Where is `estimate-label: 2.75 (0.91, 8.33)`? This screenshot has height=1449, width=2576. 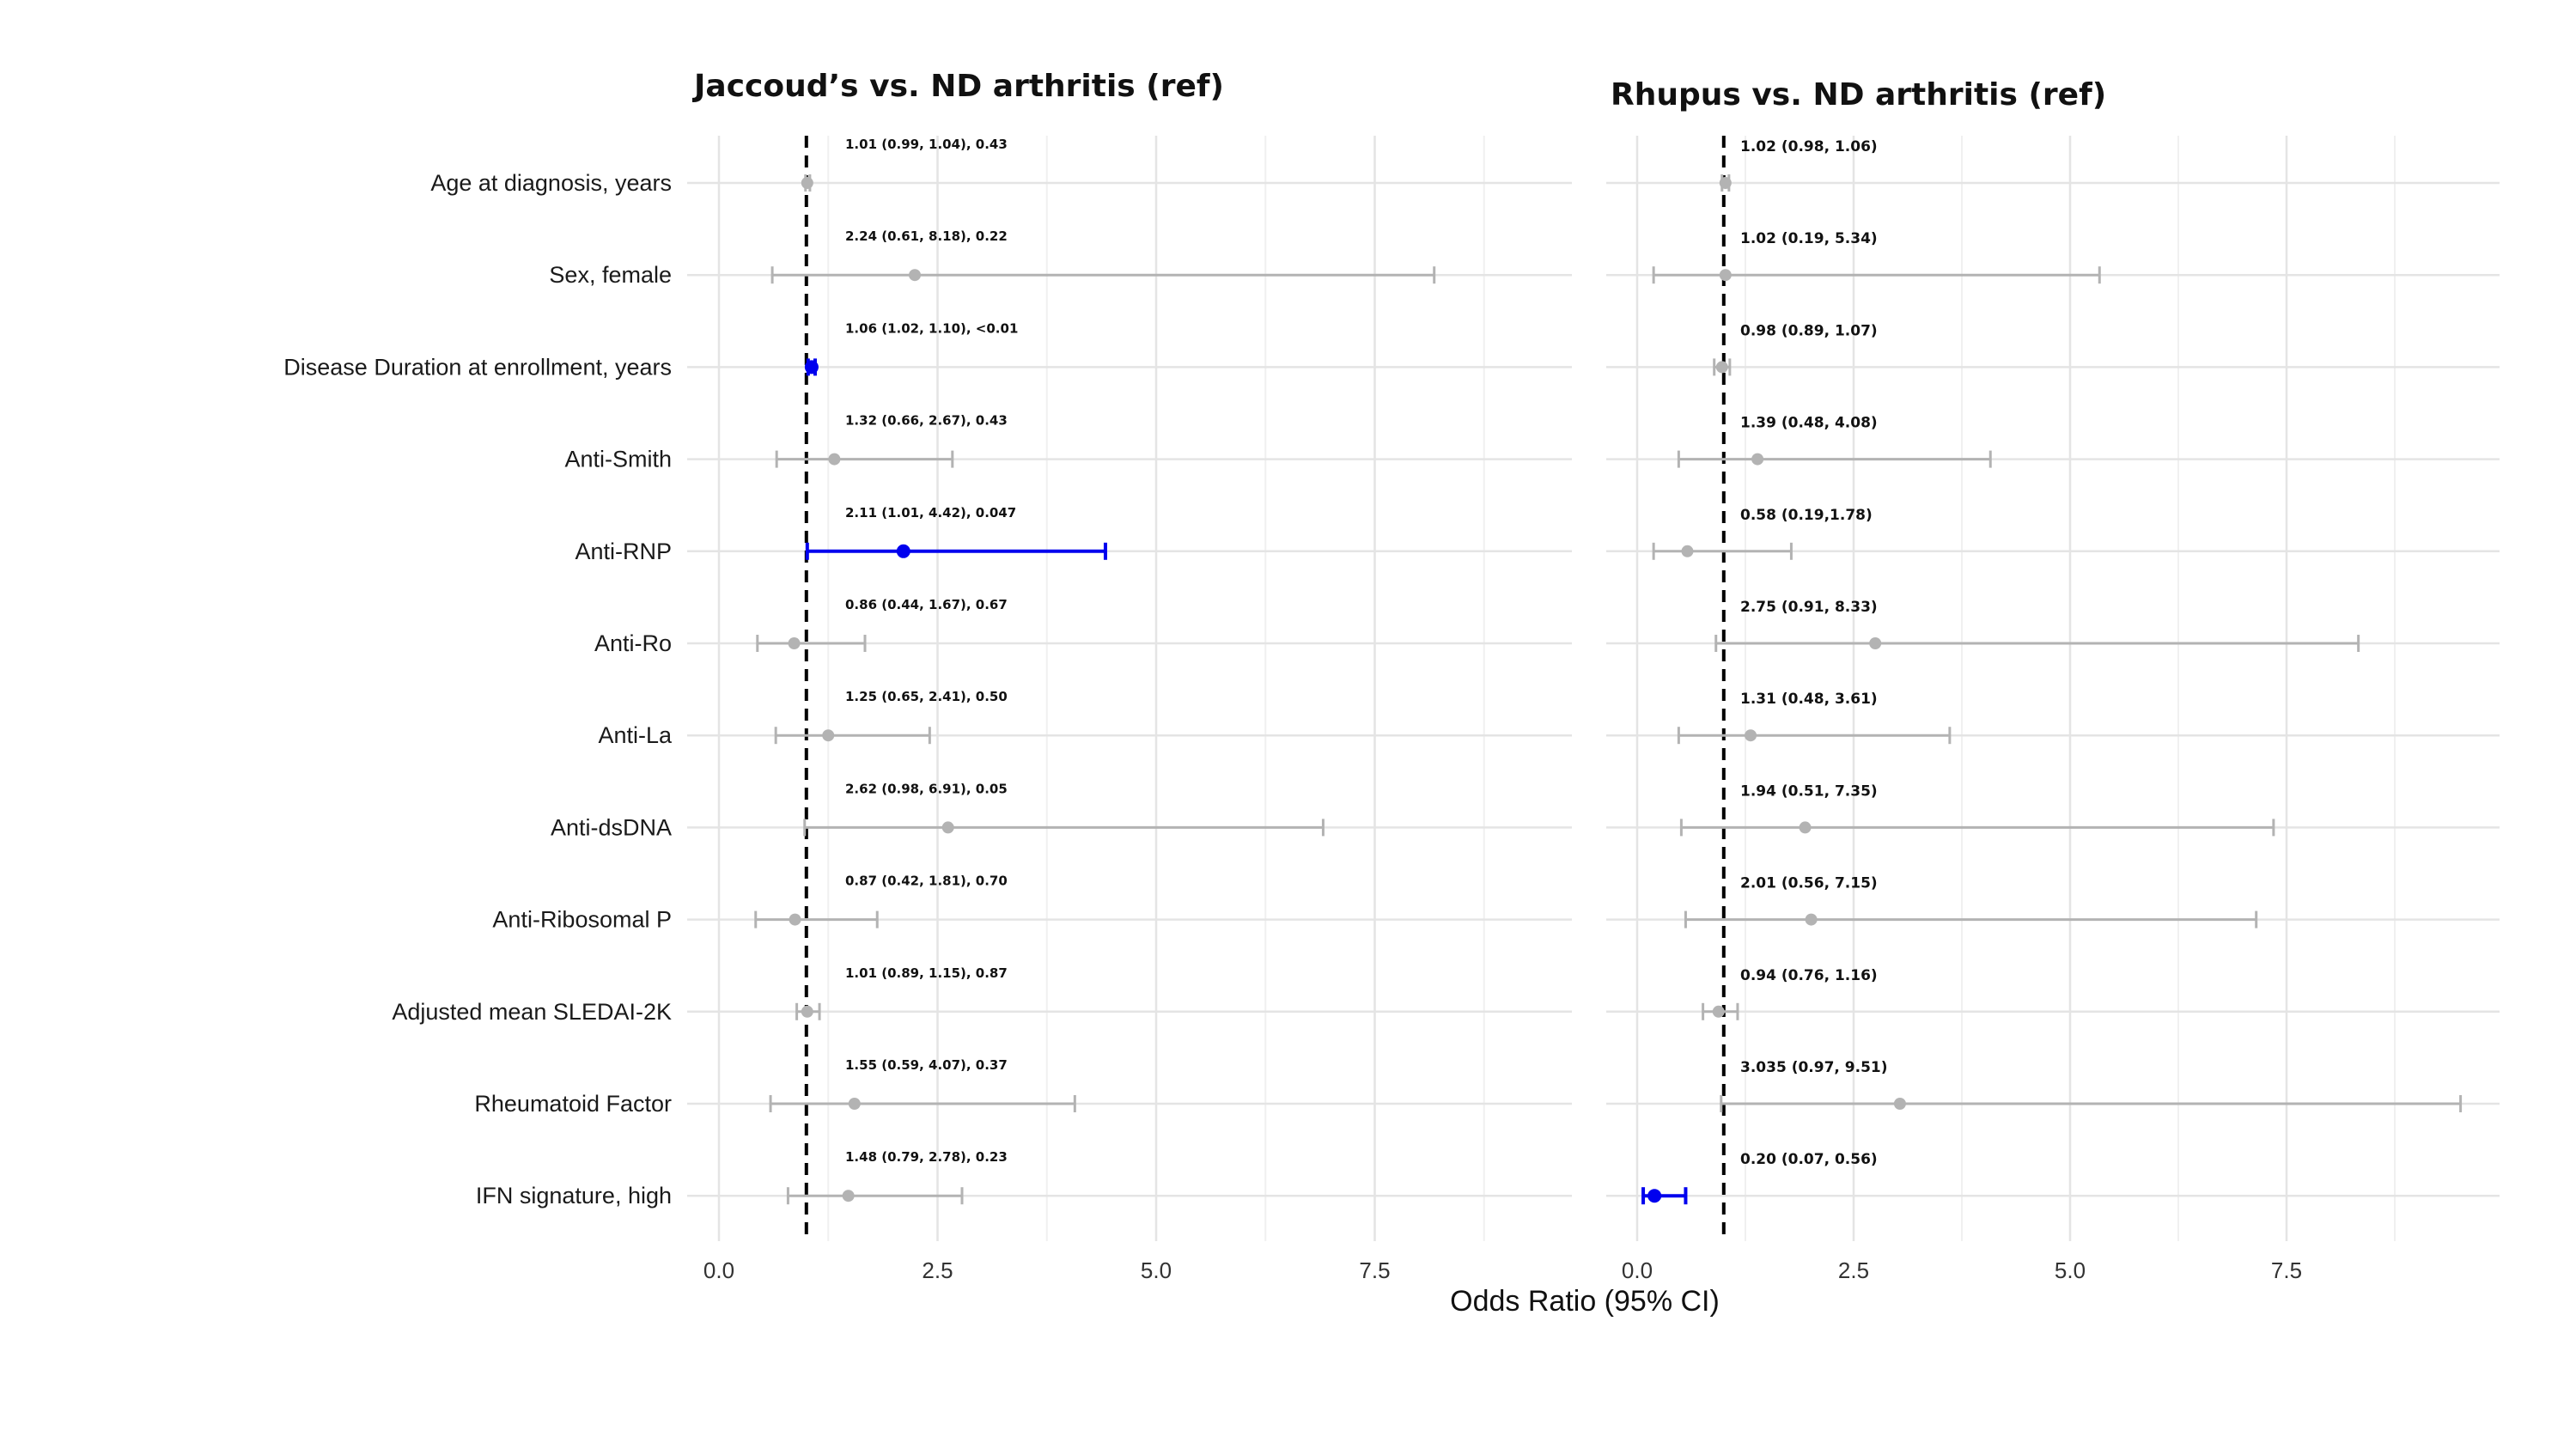
estimate-label: 2.75 (0.91, 8.33) is located at coordinates (1809, 607).